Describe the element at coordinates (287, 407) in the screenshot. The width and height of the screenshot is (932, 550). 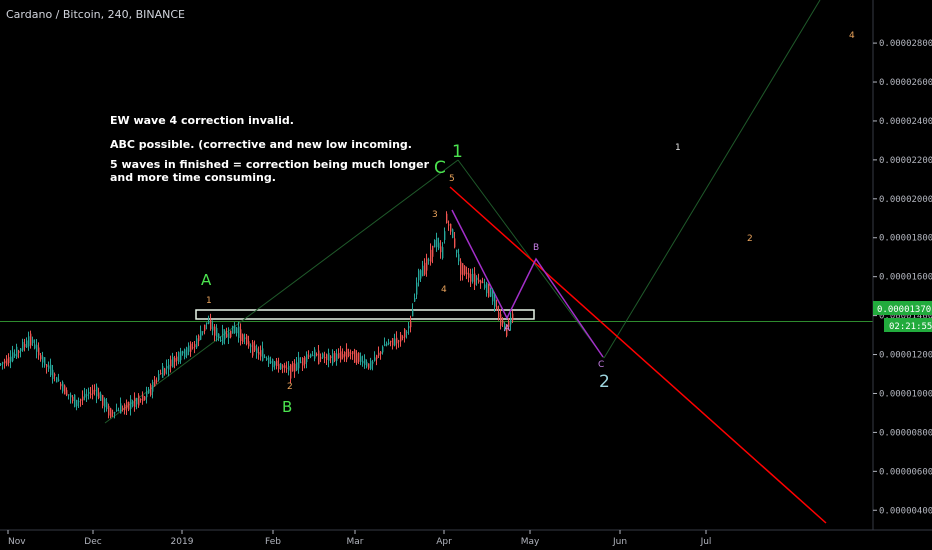
I see `wave-label-B-green: B` at that location.